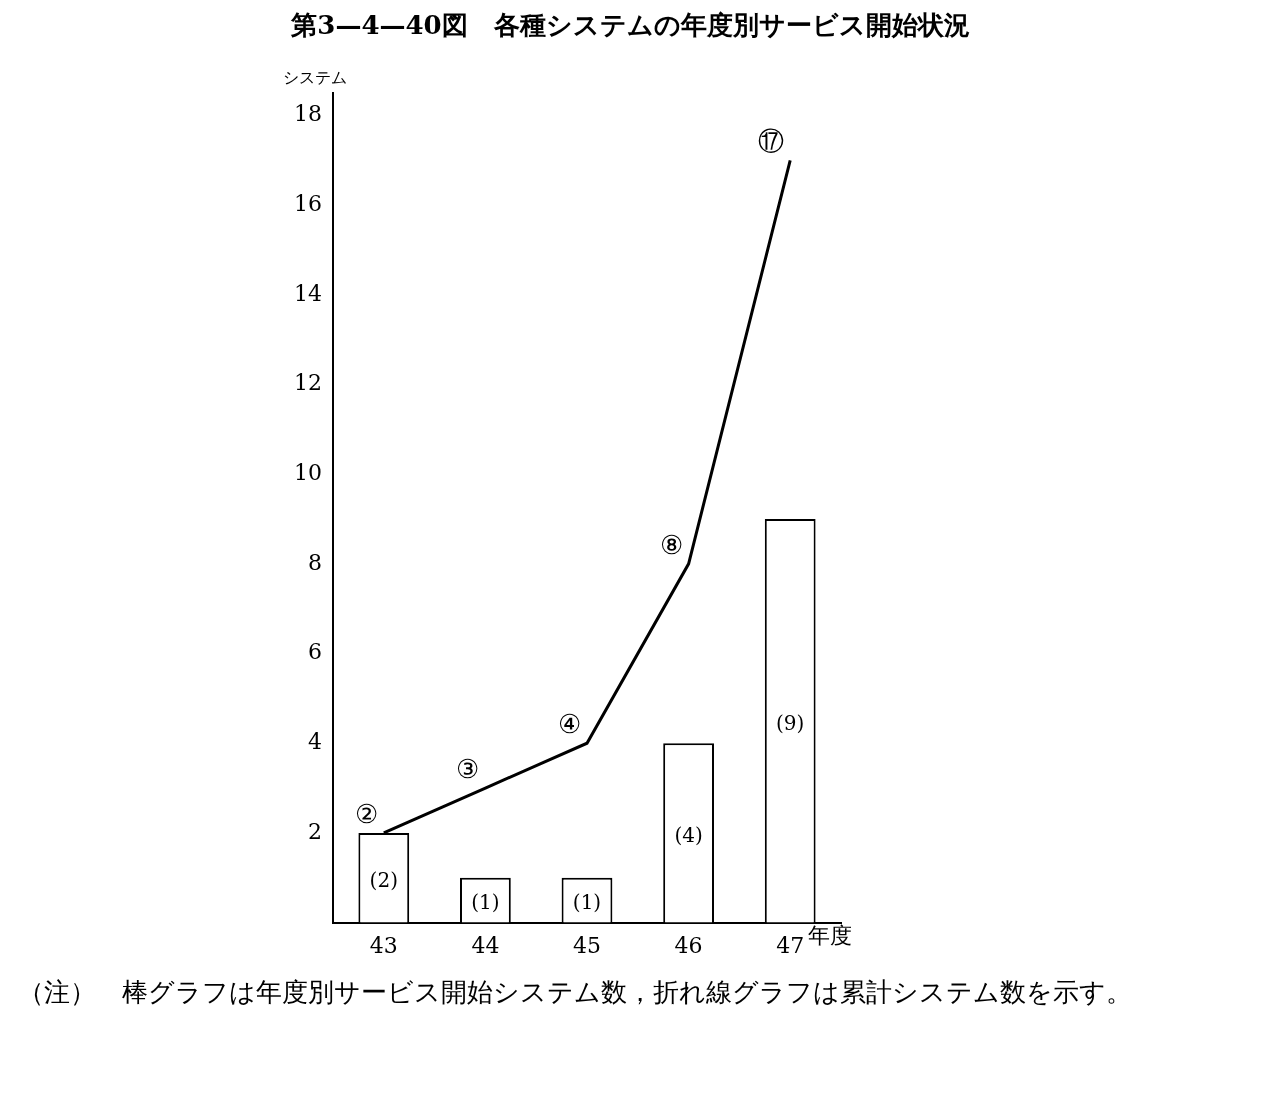 The height and width of the screenshot is (1093, 1261). What do you see at coordinates (688, 835) in the screenshot?
I see `data-label: (4)` at bounding box center [688, 835].